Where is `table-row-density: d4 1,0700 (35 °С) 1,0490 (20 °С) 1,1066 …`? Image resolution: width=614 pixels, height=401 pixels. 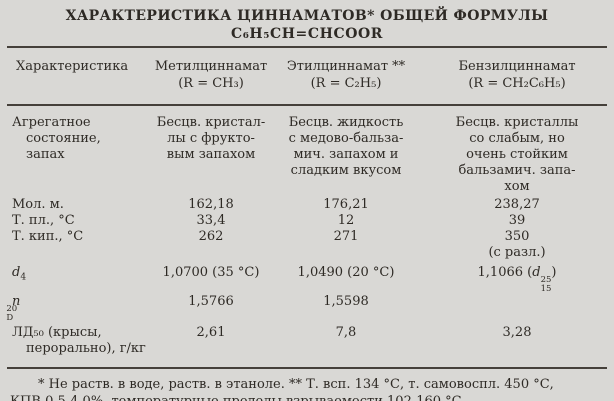 table-row-density: d4 1,0700 (35 °С) 1,0490 (20 °С) 1,1066 … is located at coordinates (307, 279).